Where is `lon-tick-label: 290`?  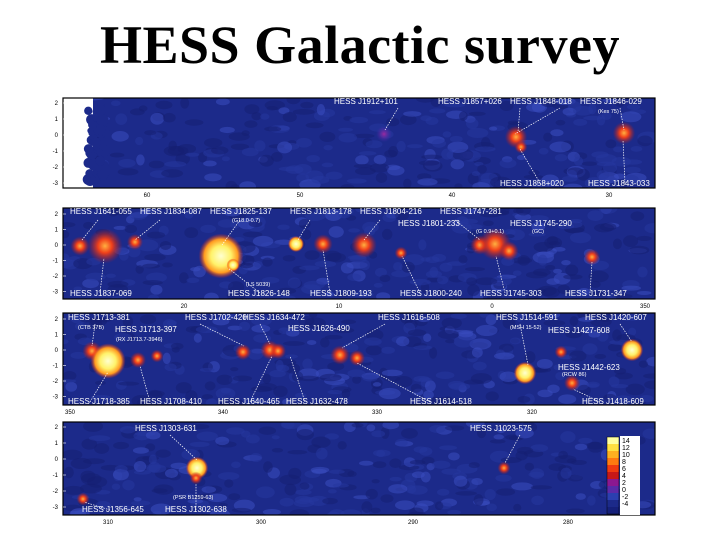
lon-tick-label: 290 is located at coordinates (413, 523).